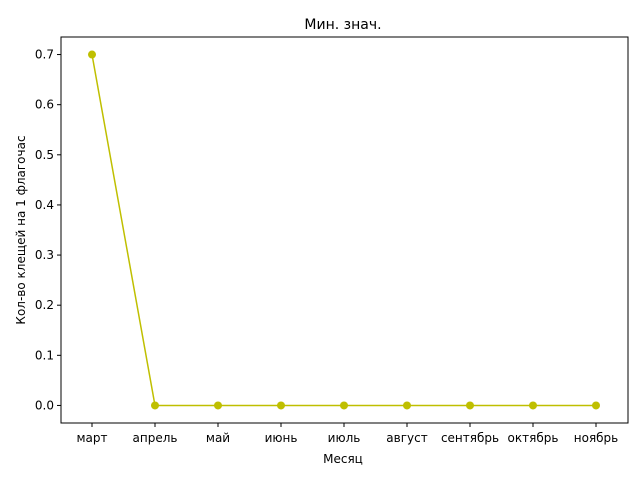  What do you see at coordinates (44, 405) in the screenshot?
I see `y-tick-label: 0.0` at bounding box center [44, 405].